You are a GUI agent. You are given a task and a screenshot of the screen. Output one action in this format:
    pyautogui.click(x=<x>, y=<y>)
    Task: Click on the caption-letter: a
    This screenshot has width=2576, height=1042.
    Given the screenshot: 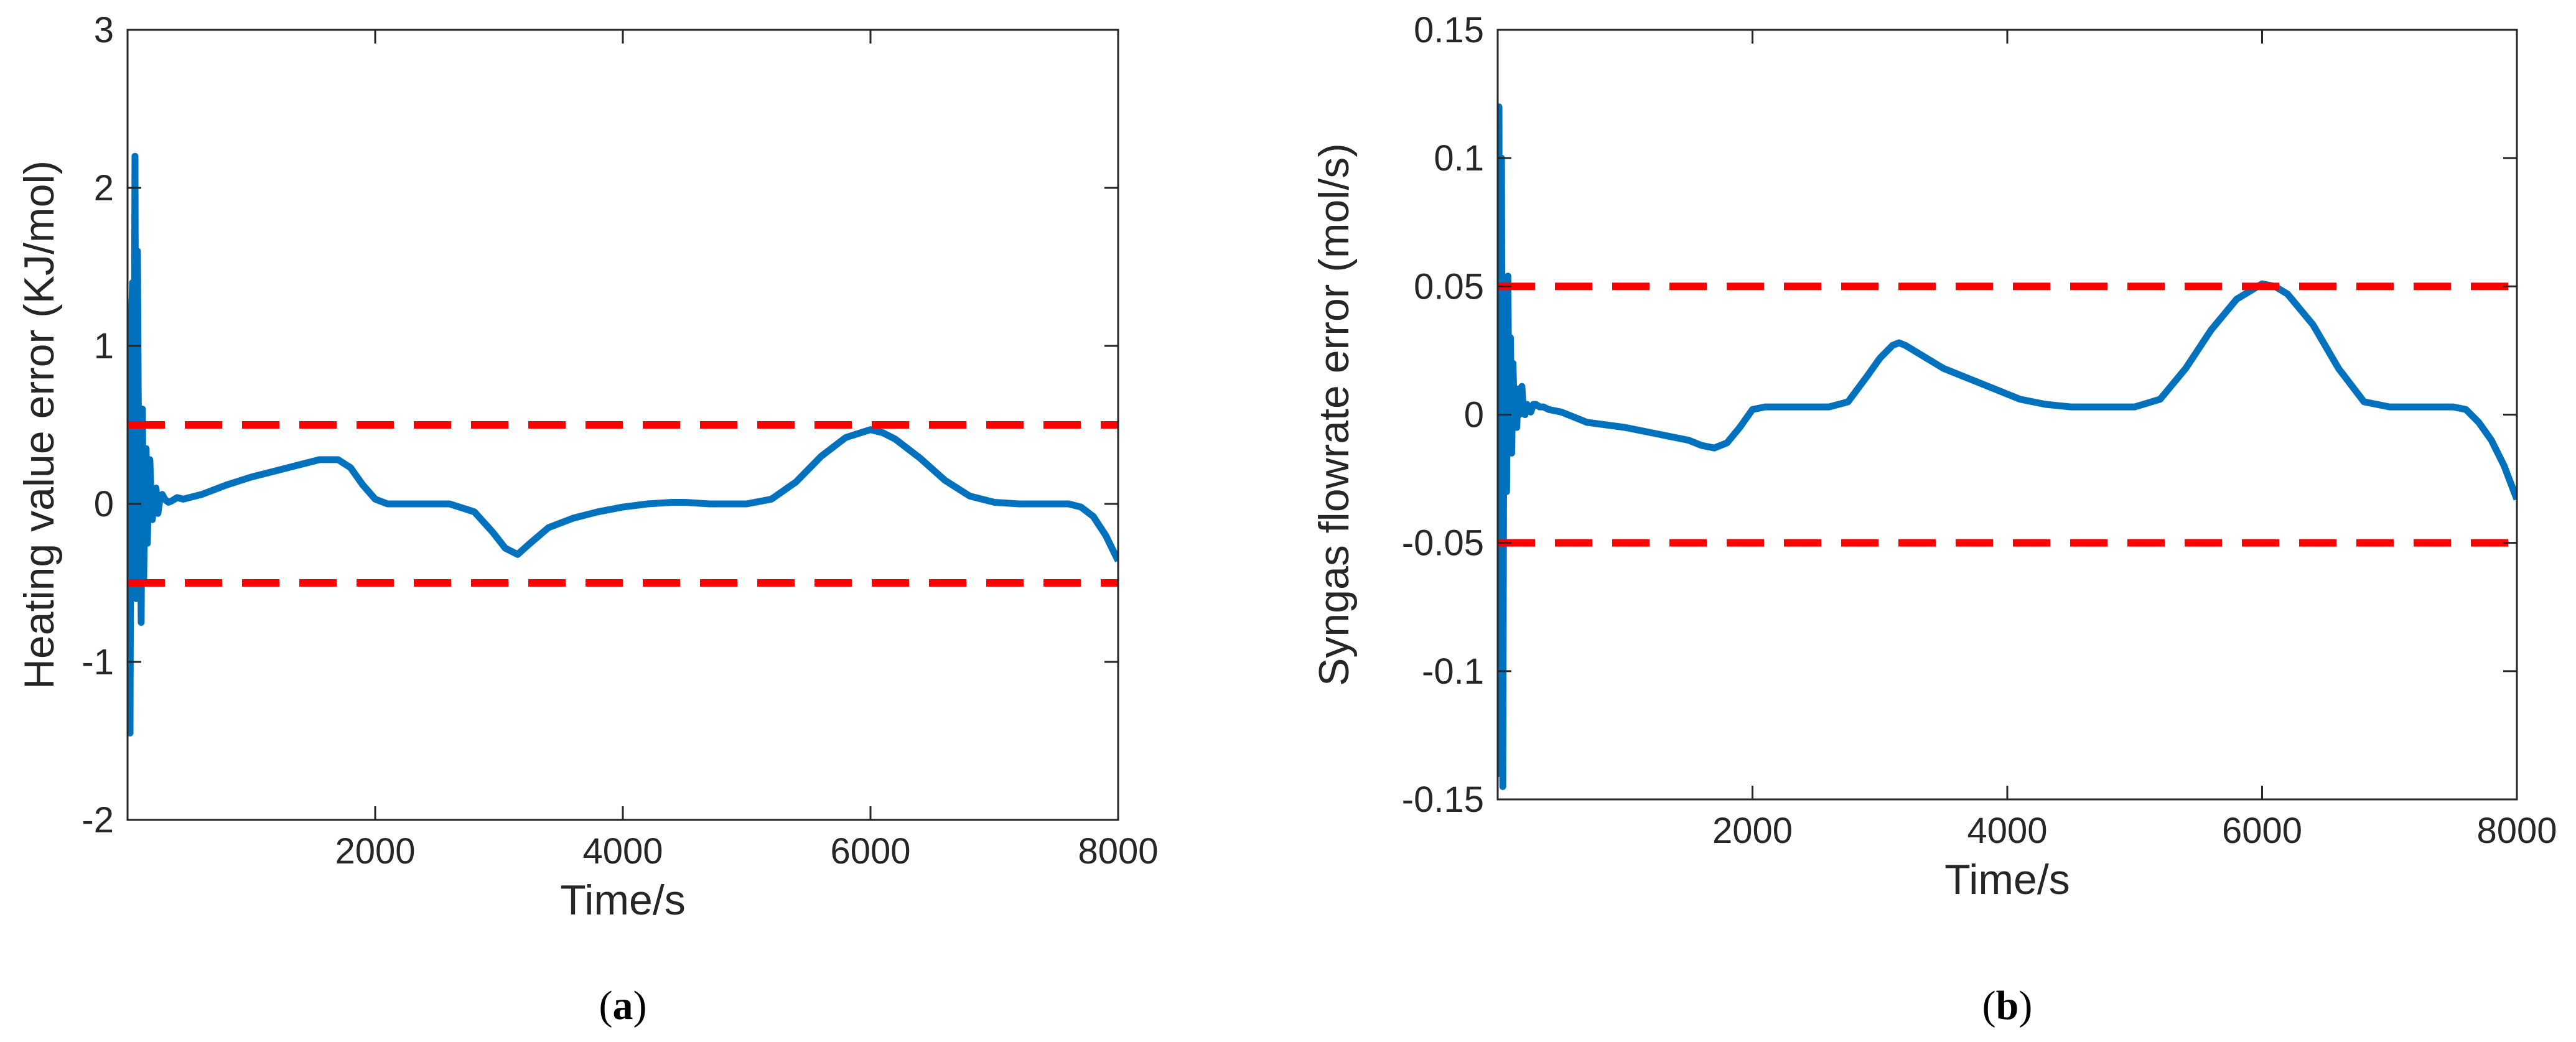 What is the action you would take?
    pyautogui.click(x=623, y=1006)
    